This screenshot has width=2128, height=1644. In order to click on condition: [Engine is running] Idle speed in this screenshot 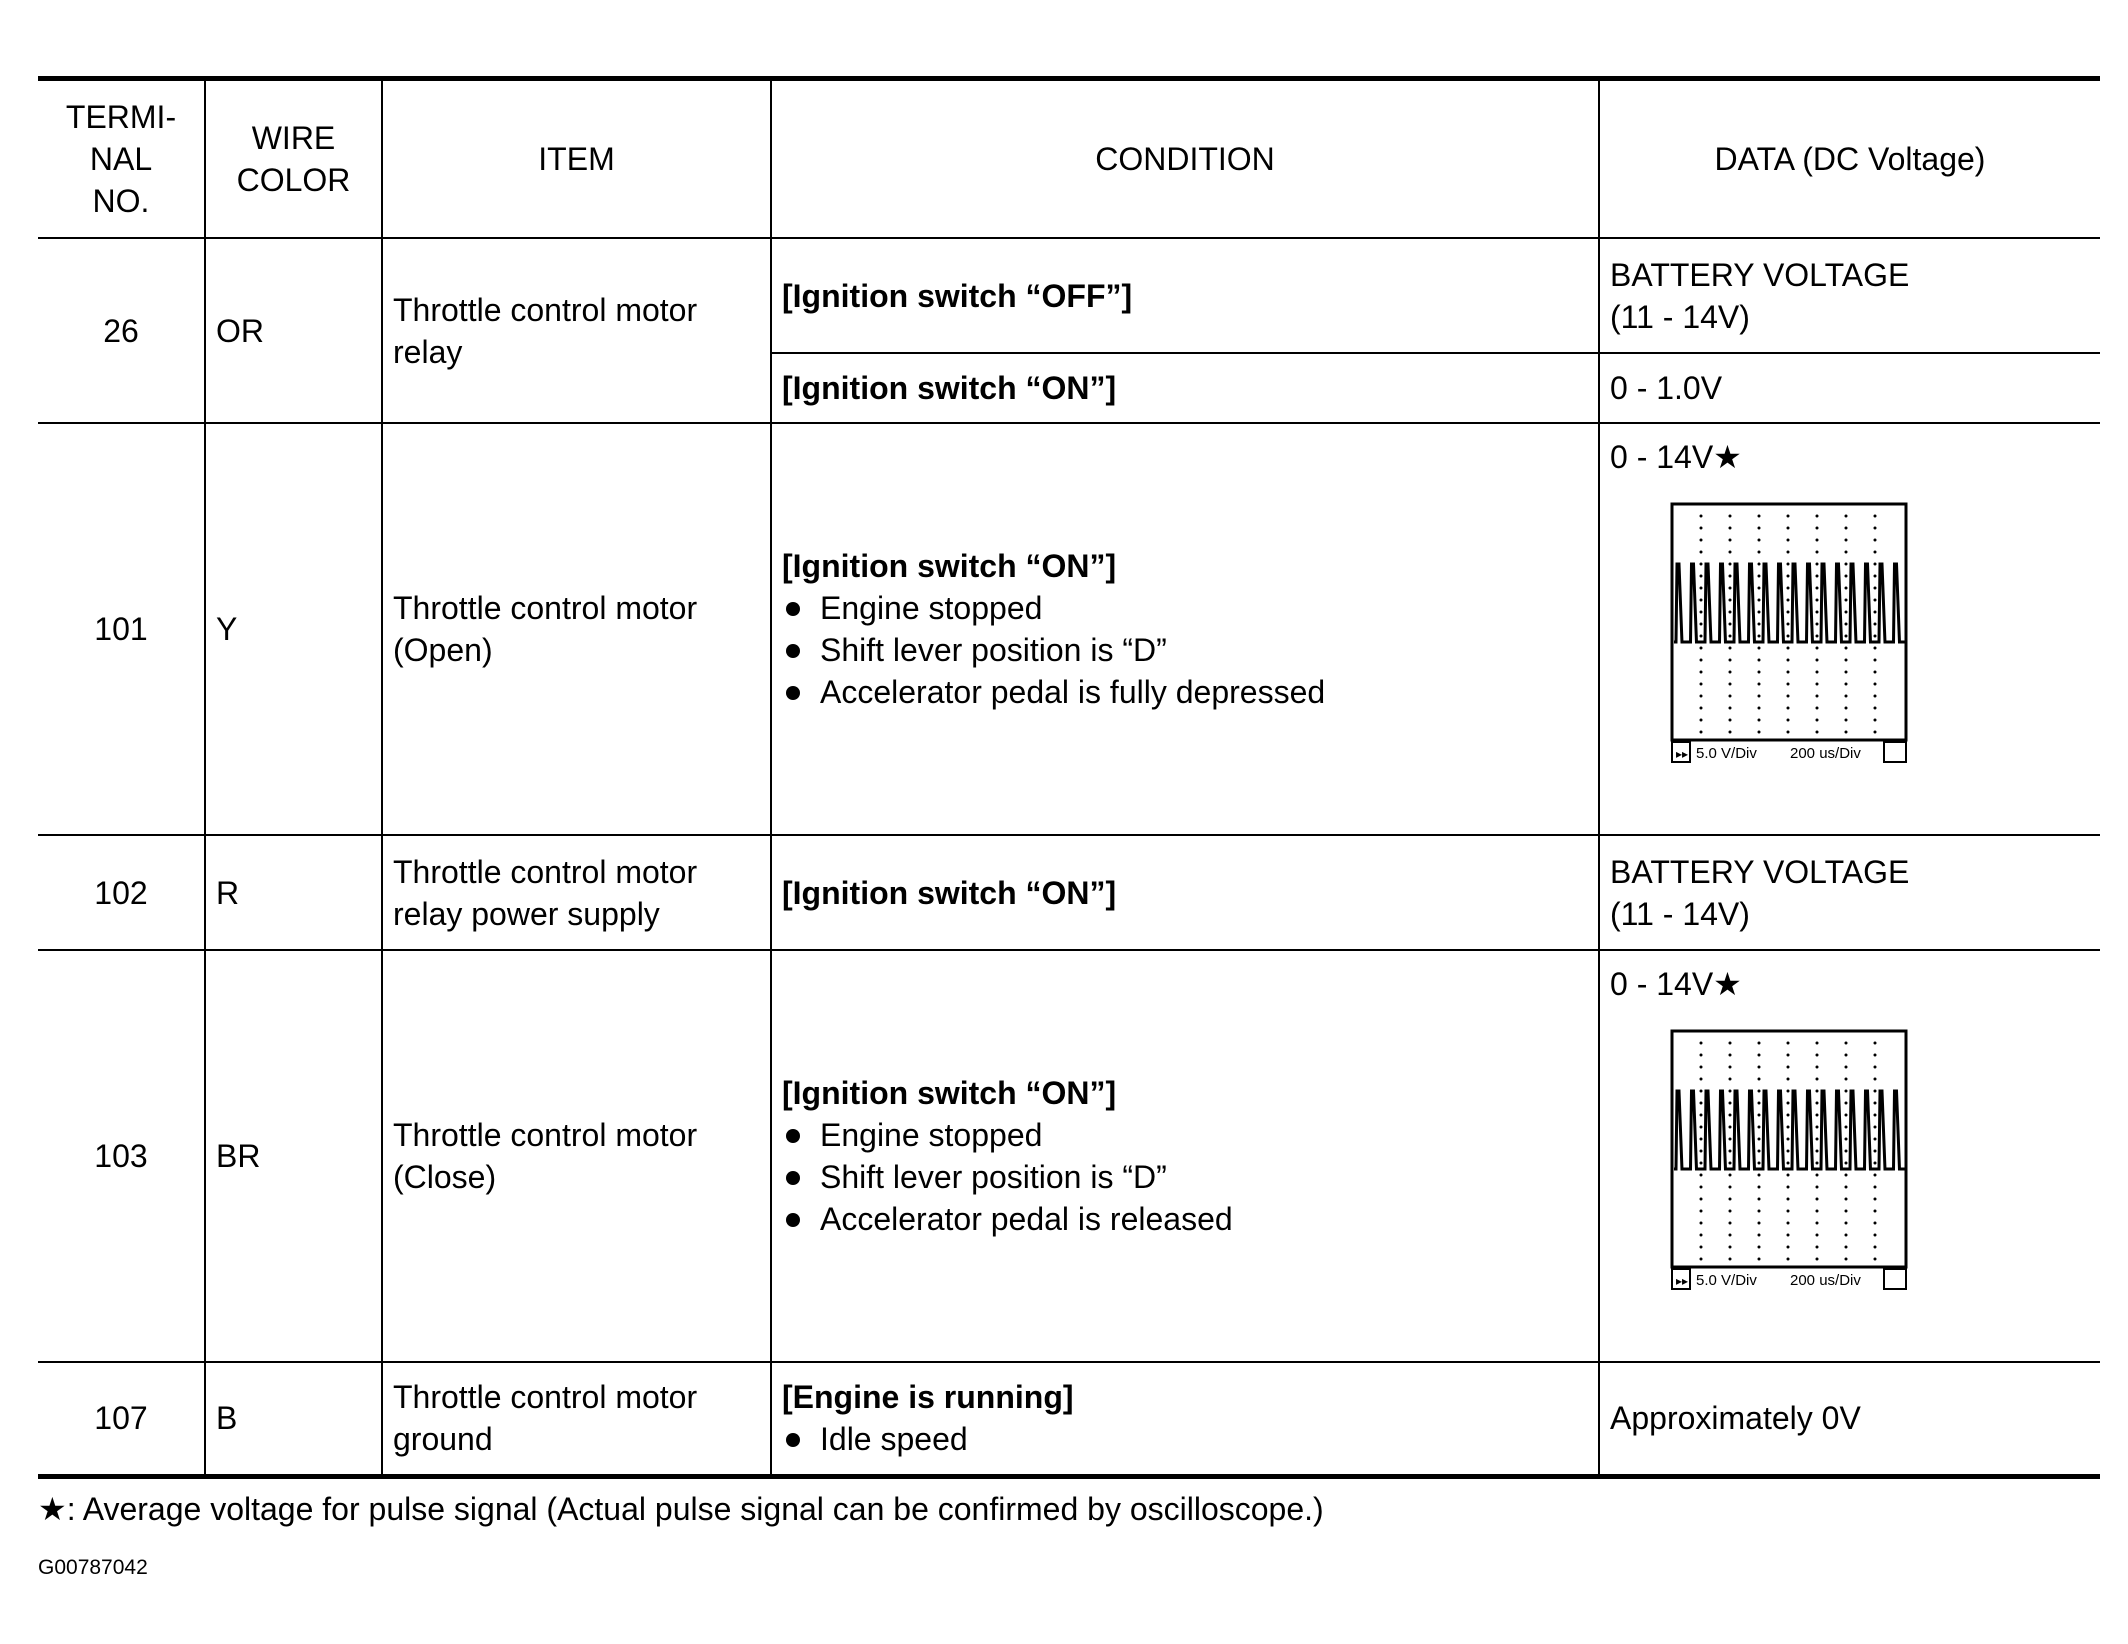, I will do `click(1185, 1419)`.